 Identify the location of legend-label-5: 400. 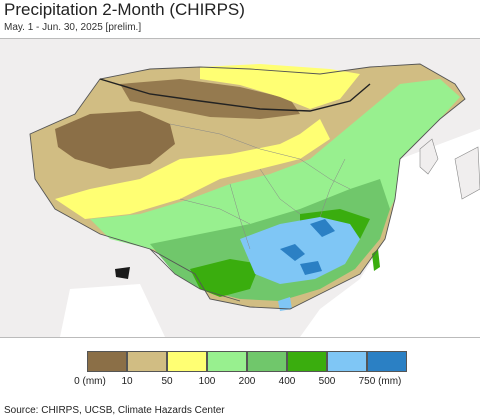
(287, 381).